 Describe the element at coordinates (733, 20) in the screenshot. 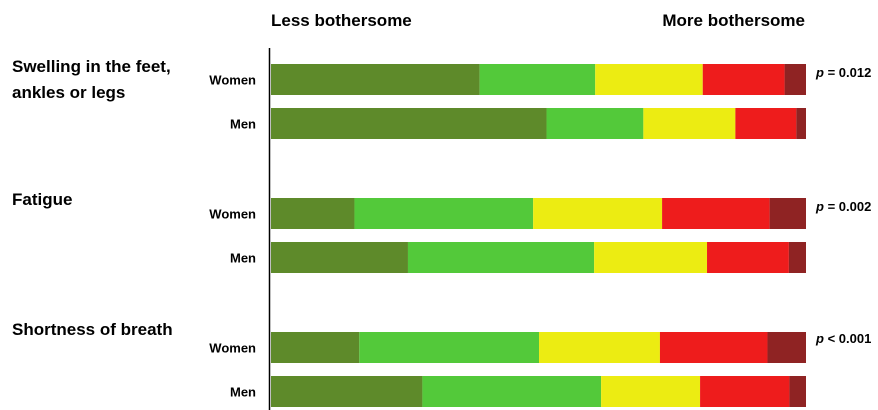

I see `header-more-bothersome: More bothersome` at that location.